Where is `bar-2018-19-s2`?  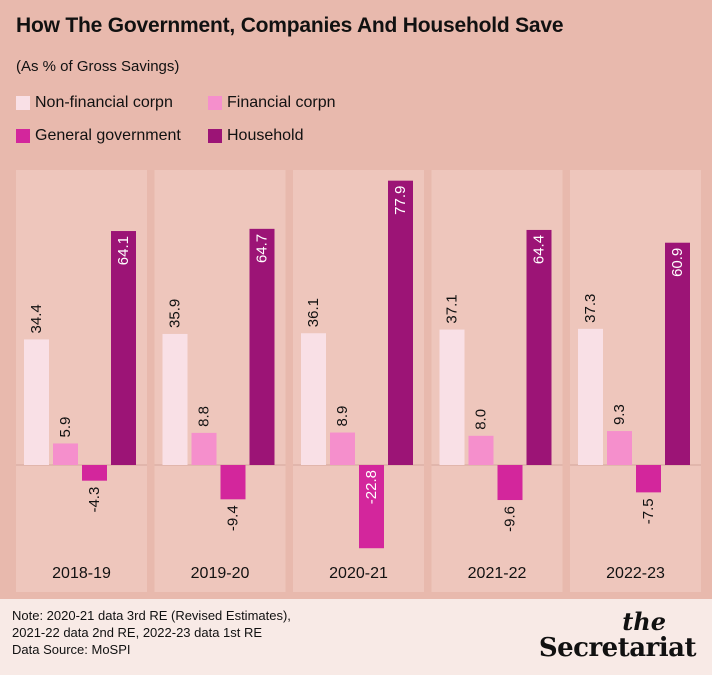
bar-2018-19-s2 is located at coordinates (94, 473).